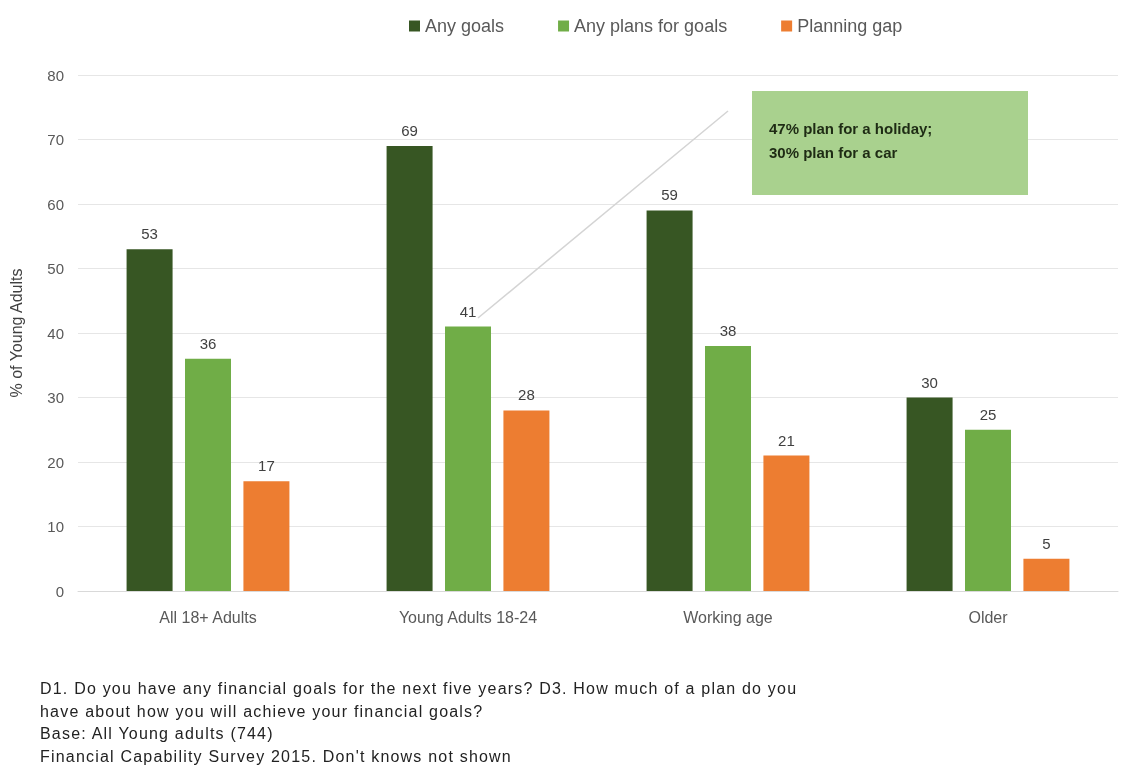 This screenshot has height=769, width=1122. What do you see at coordinates (468, 311) in the screenshot?
I see `data-label: 41` at bounding box center [468, 311].